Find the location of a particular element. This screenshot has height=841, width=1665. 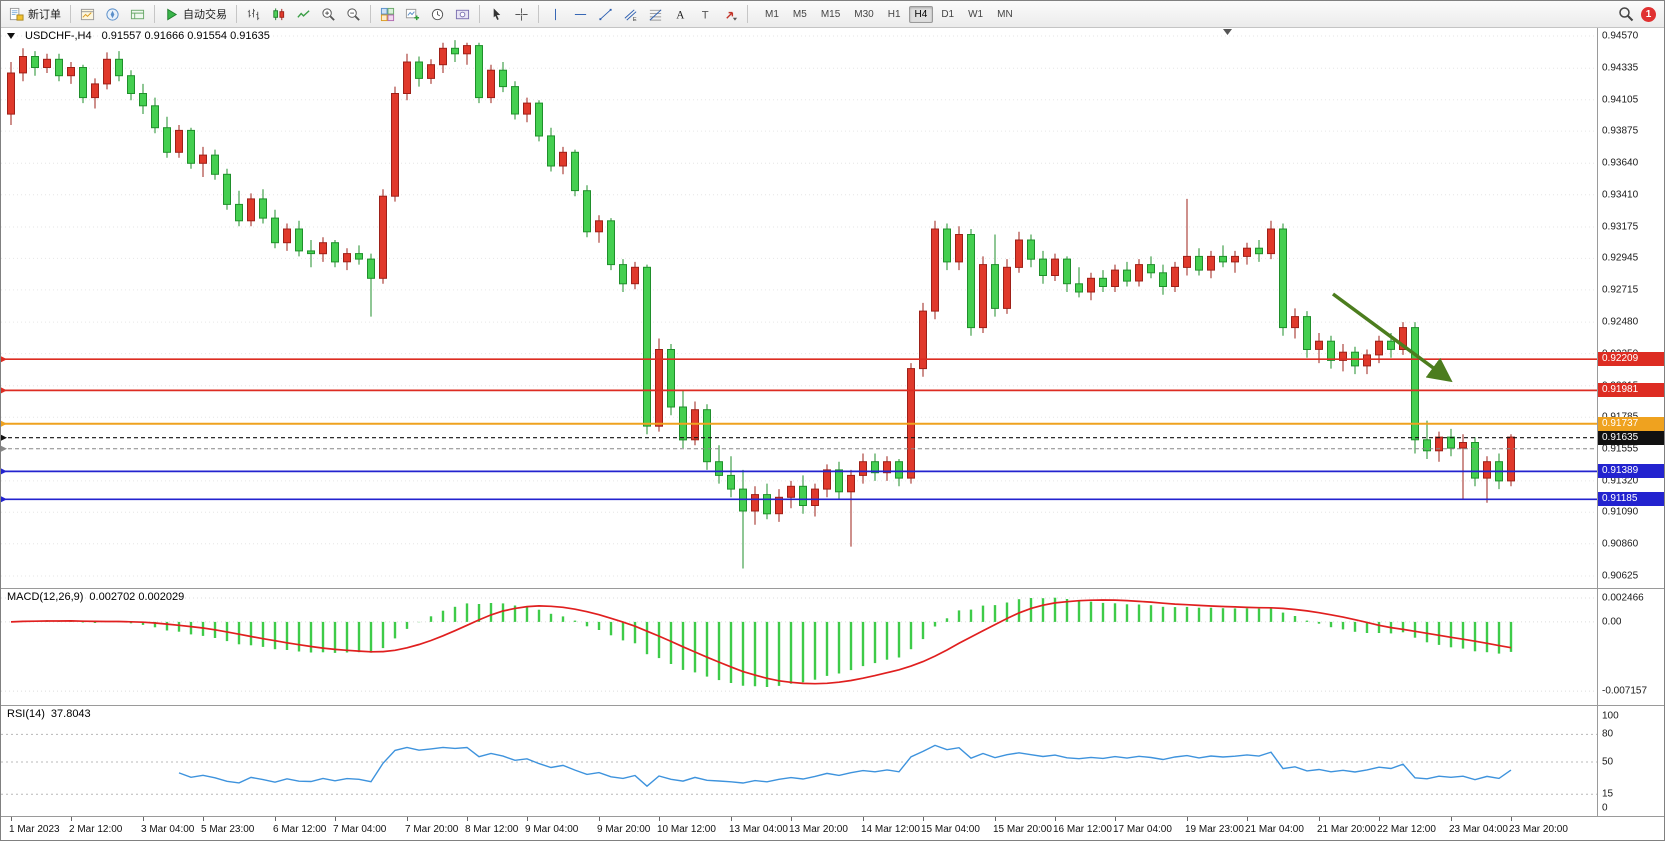

label-icon: T is located at coordinates (705, 15).